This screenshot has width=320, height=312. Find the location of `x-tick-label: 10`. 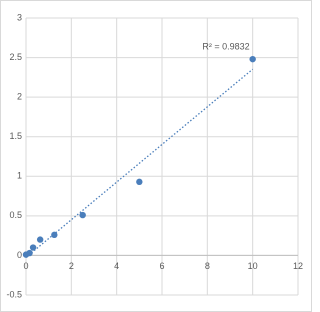

x-tick-label: 10 is located at coordinates (253, 266).